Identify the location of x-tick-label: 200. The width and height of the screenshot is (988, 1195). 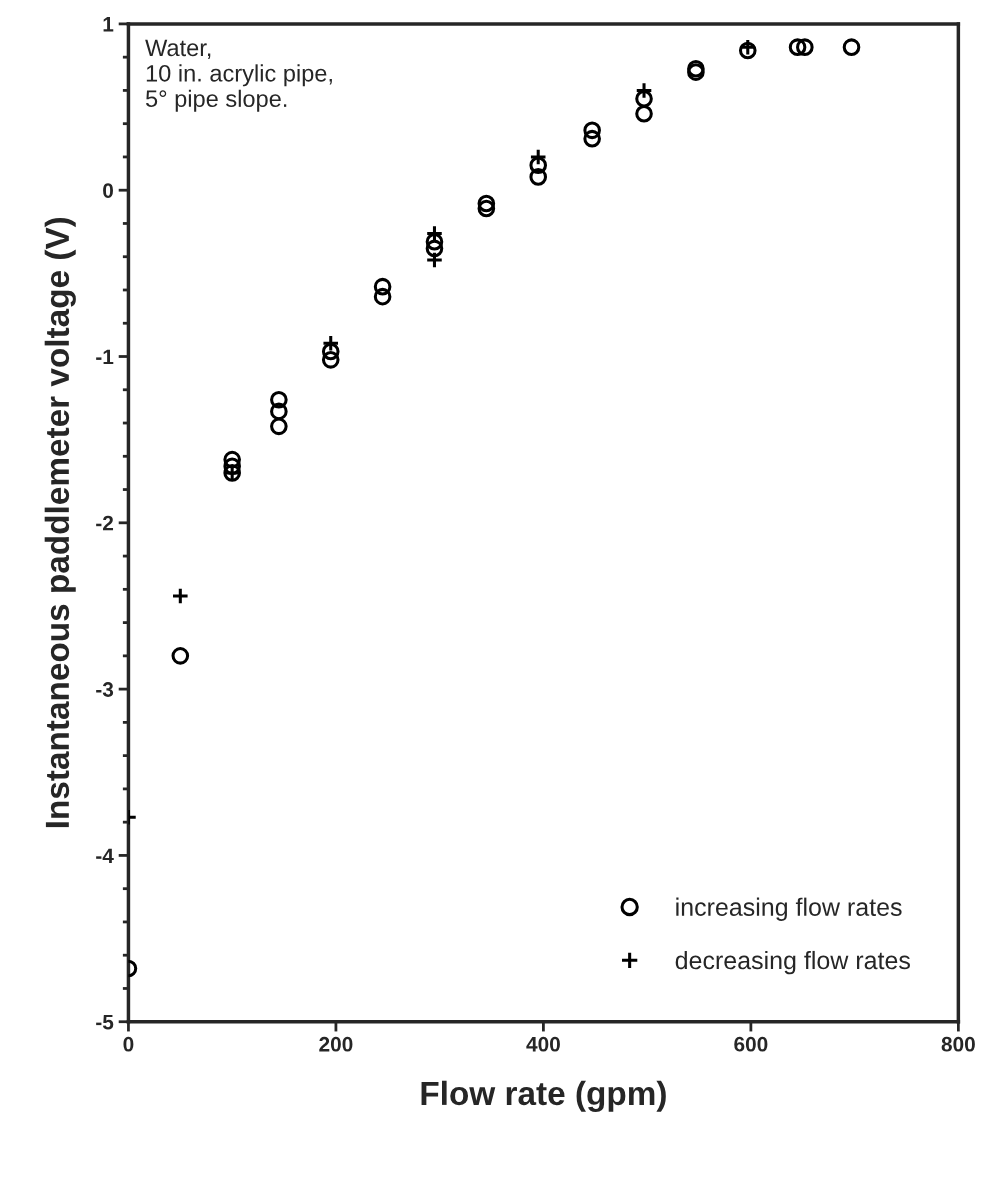
(336, 1044).